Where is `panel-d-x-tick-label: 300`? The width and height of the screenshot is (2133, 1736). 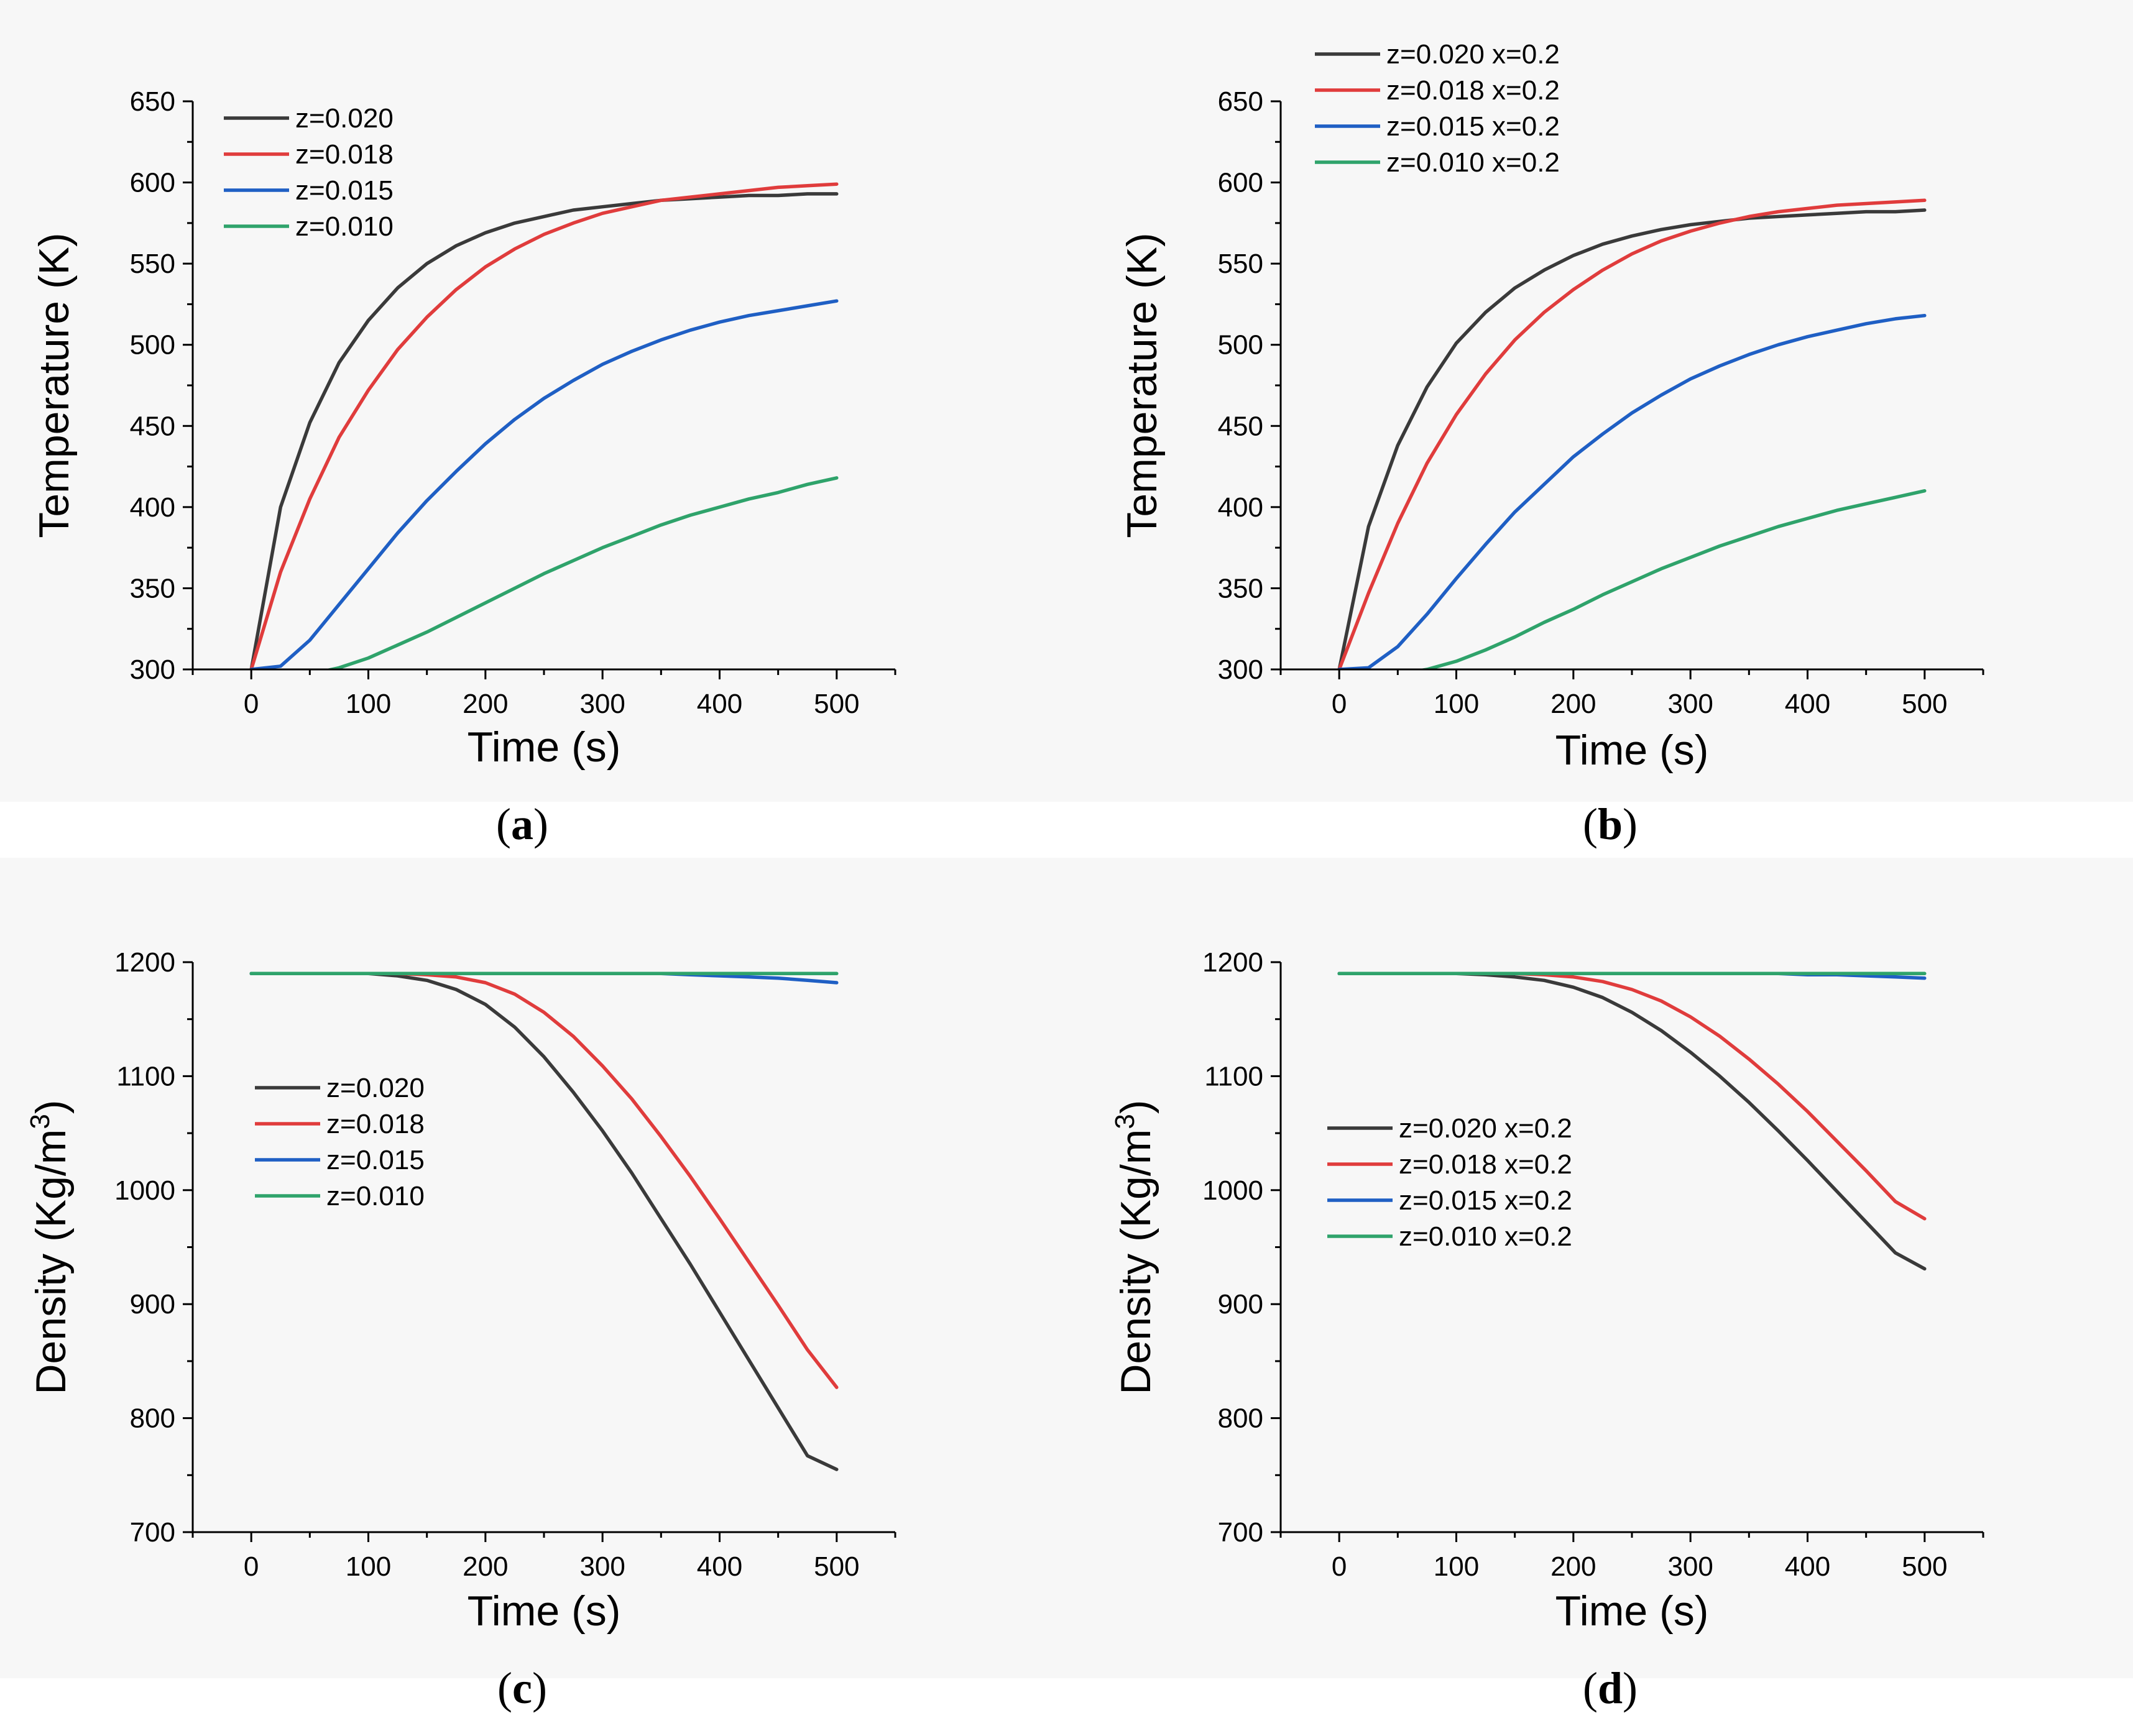 panel-d-x-tick-label: 300 is located at coordinates (1690, 1566).